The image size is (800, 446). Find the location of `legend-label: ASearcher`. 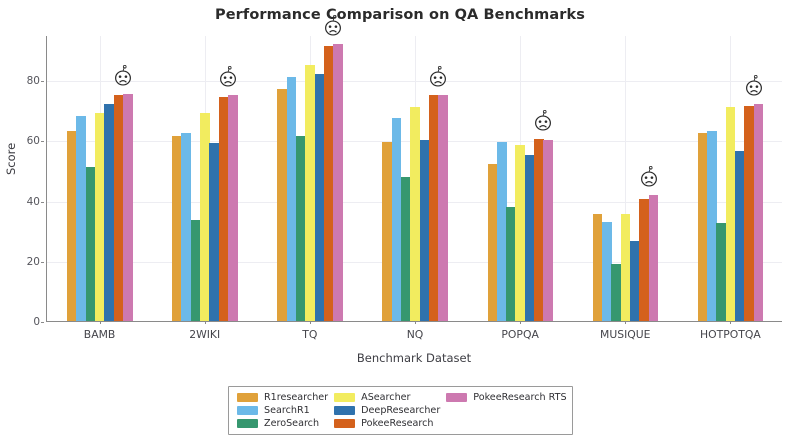

legend-label: ASearcher is located at coordinates (386, 397).